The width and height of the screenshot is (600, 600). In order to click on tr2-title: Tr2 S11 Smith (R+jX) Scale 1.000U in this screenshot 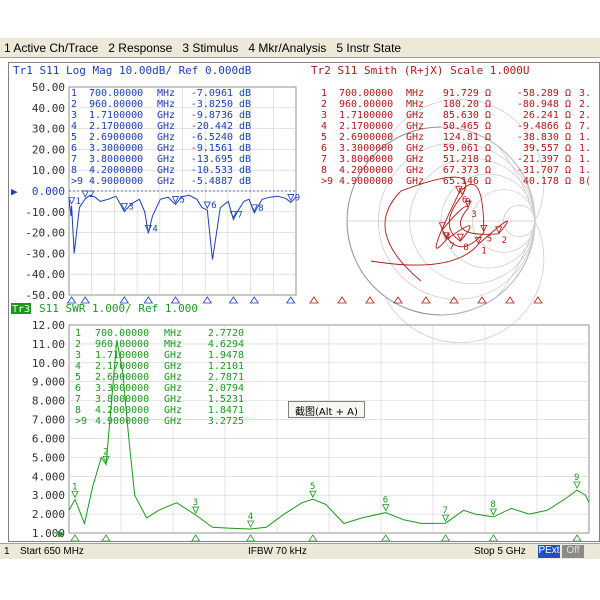, I will do `click(420, 70)`.